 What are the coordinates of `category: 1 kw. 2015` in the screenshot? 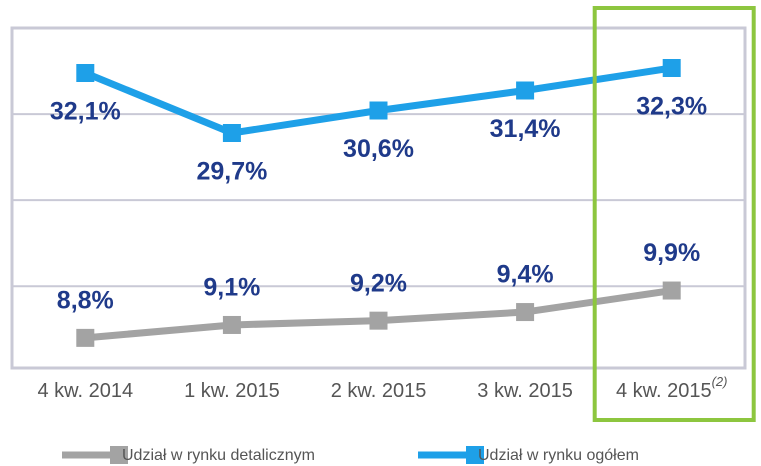 It's located at (232, 391).